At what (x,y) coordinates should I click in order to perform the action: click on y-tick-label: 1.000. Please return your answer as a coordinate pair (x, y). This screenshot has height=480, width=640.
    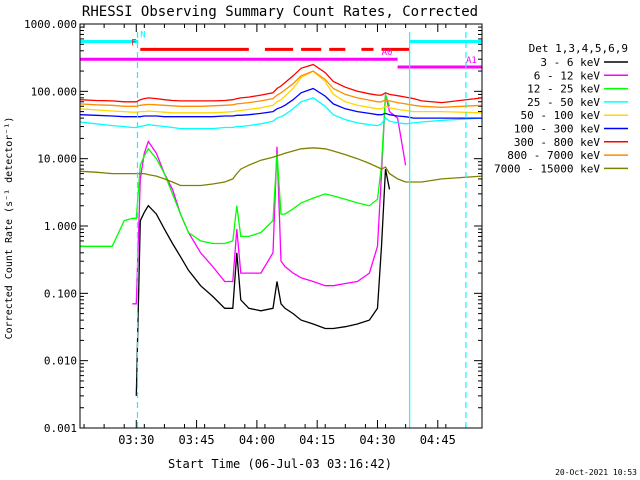
    Looking at the image, I should click on (60, 226).